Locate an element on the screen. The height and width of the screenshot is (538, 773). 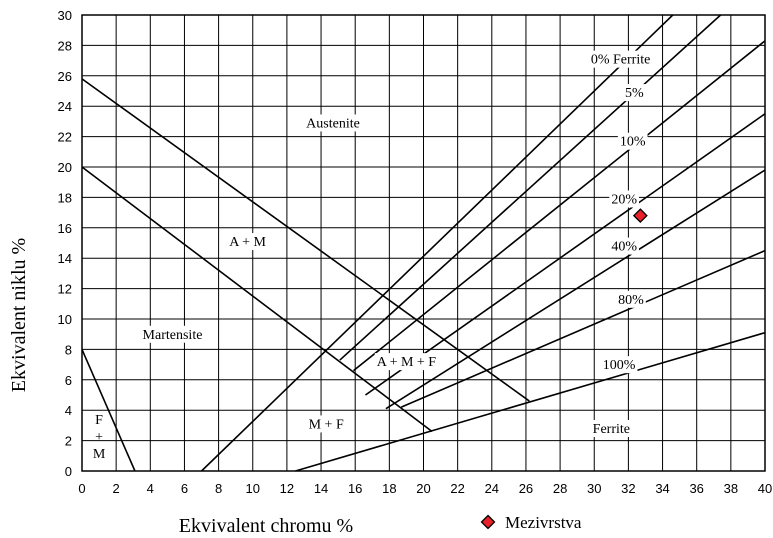
region-label: A + M + F is located at coordinates (407, 362).